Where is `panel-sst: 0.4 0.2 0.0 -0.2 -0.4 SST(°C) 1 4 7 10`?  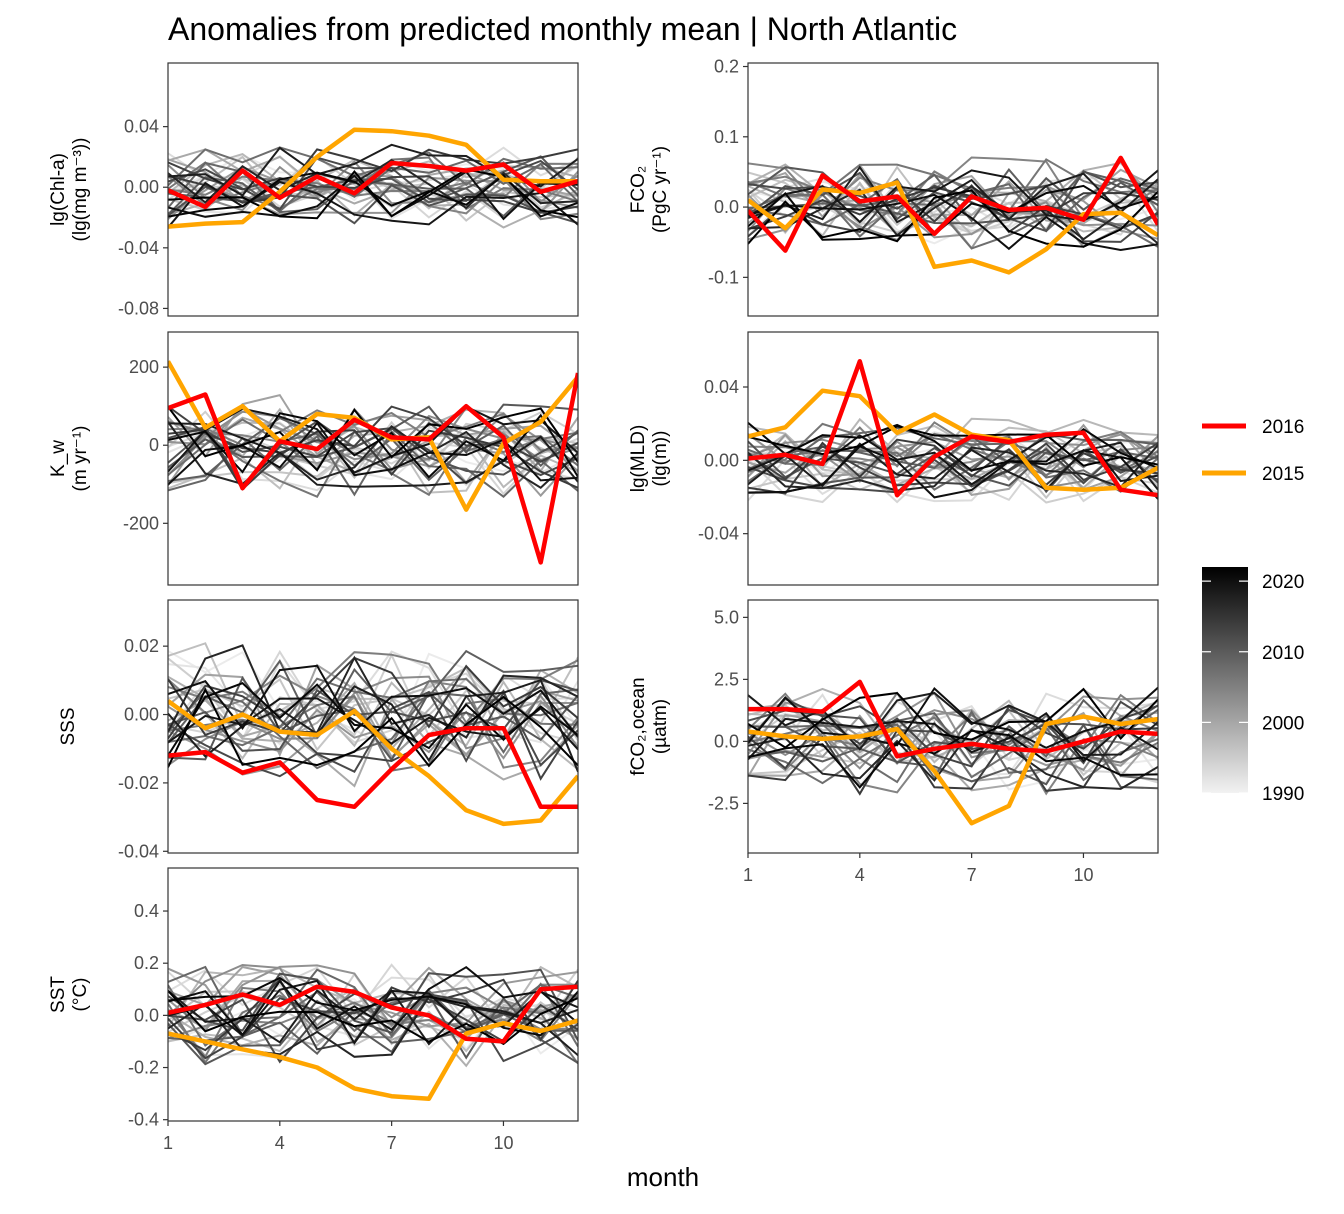
panel-sst: 0.4 0.2 0.0 -0.2 -0.4 SST(°C) 1 4 7 10 is located at coordinates (313, 1010).